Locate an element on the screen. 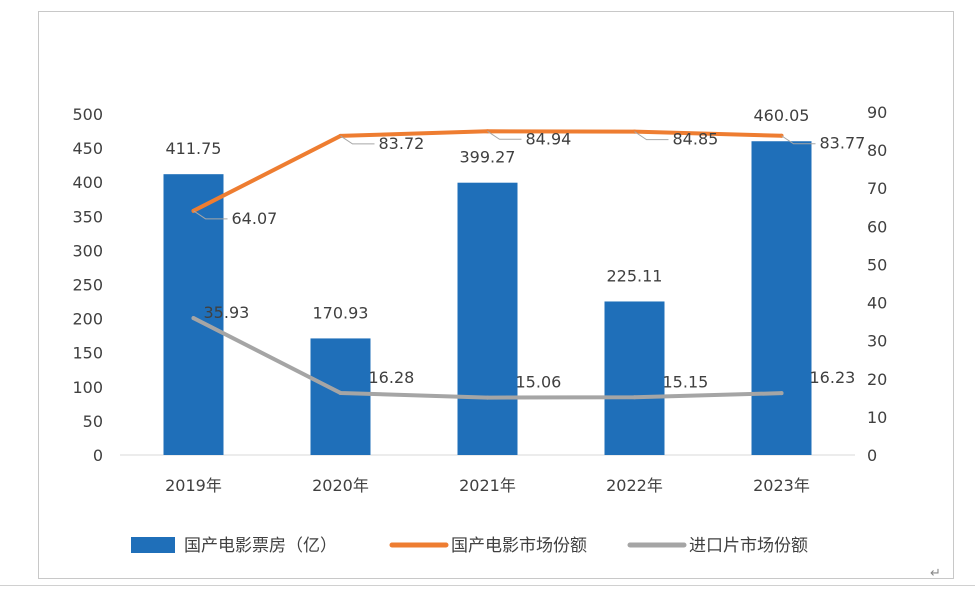 The image size is (975, 594). right-axis-tick-label: 90 is located at coordinates (877, 112).